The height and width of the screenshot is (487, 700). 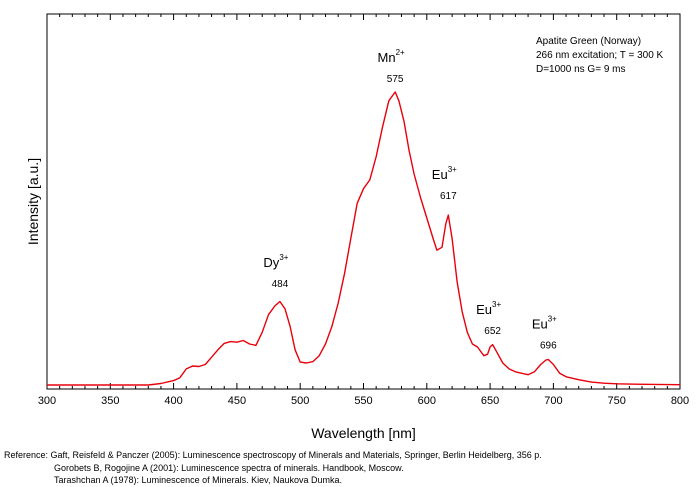 I want to click on peak-wavelength-label: 484, so click(x=280, y=284).